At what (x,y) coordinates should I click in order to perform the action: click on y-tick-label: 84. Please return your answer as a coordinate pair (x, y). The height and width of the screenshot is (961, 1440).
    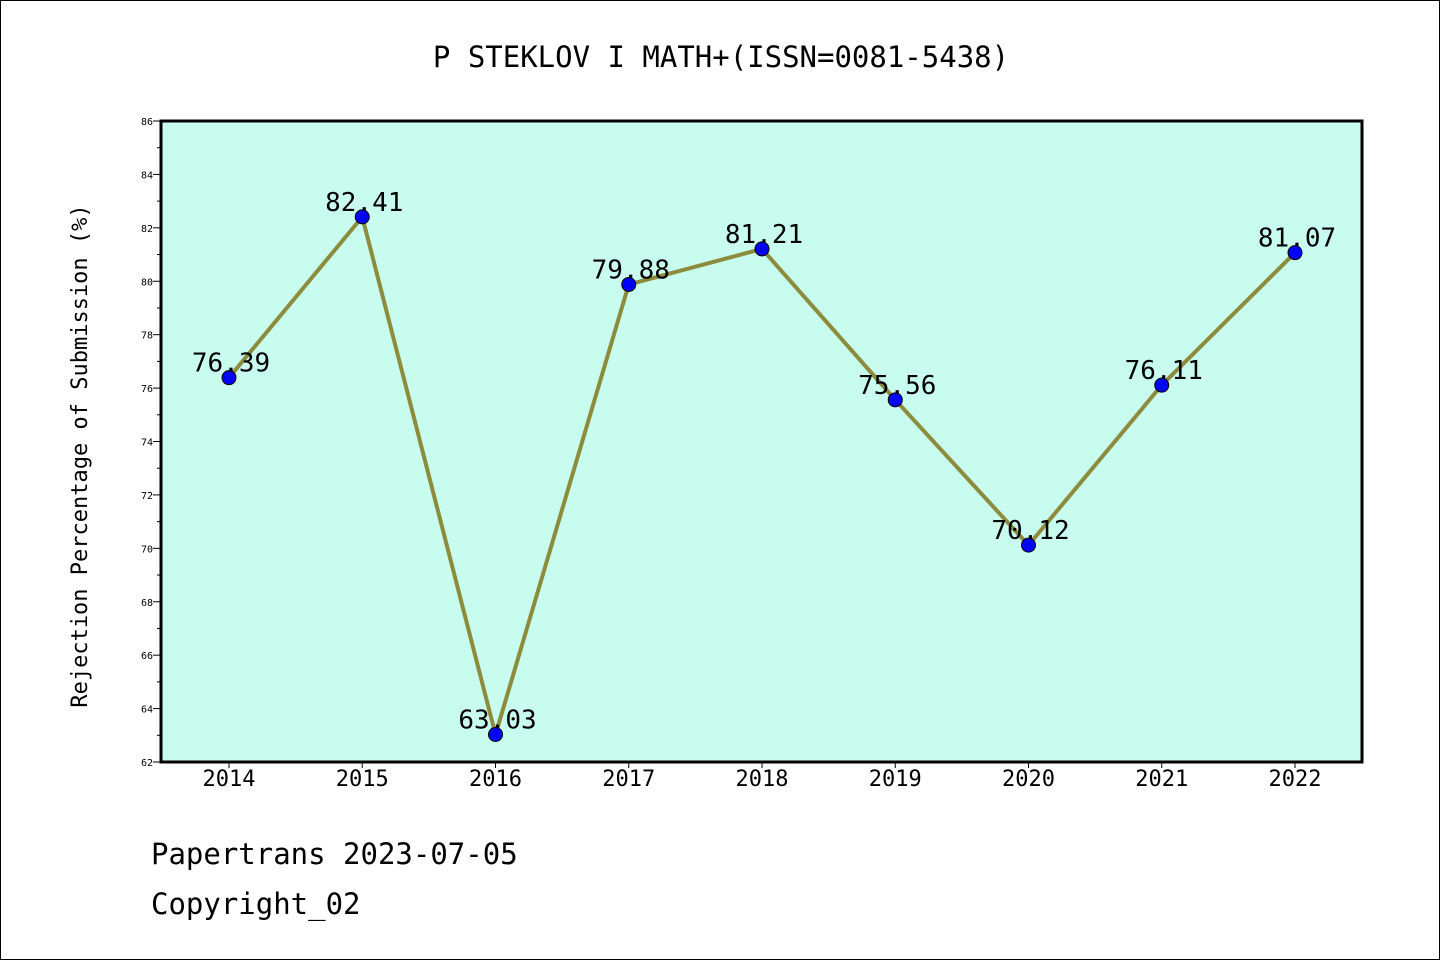
    Looking at the image, I should click on (147, 175).